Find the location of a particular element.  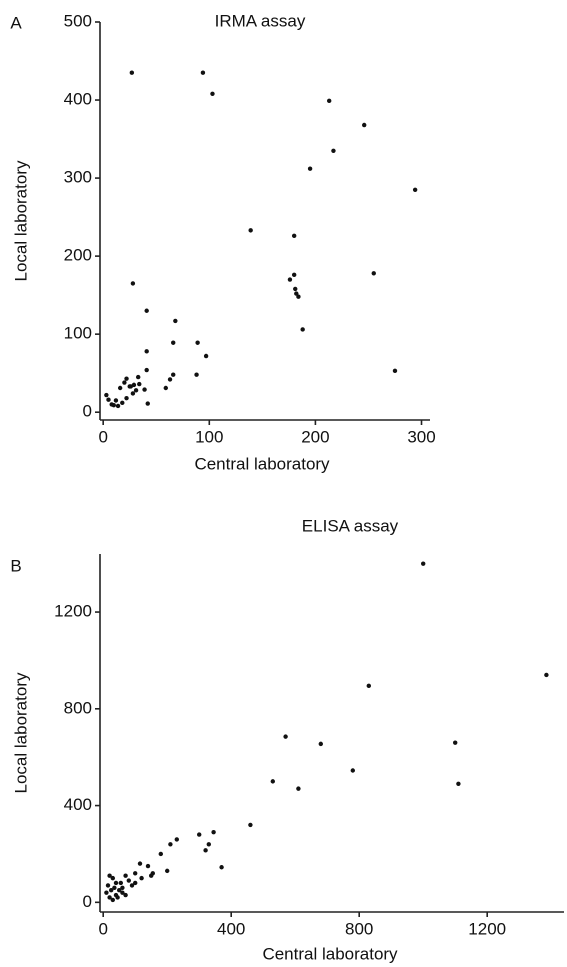

y-tick-label: 1200 is located at coordinates (73, 611).